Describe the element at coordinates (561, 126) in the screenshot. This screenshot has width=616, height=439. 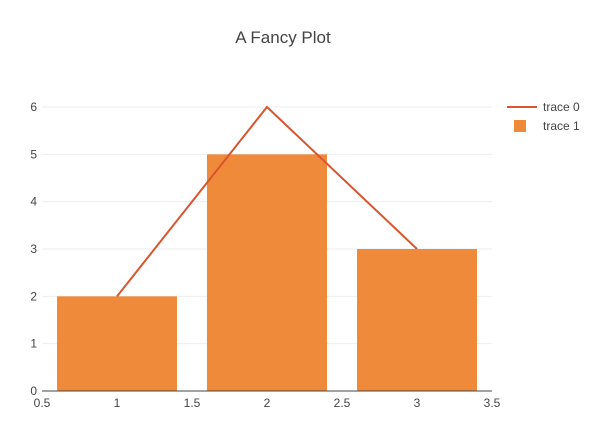
I see `legend-label-trace-1: trace 1` at that location.